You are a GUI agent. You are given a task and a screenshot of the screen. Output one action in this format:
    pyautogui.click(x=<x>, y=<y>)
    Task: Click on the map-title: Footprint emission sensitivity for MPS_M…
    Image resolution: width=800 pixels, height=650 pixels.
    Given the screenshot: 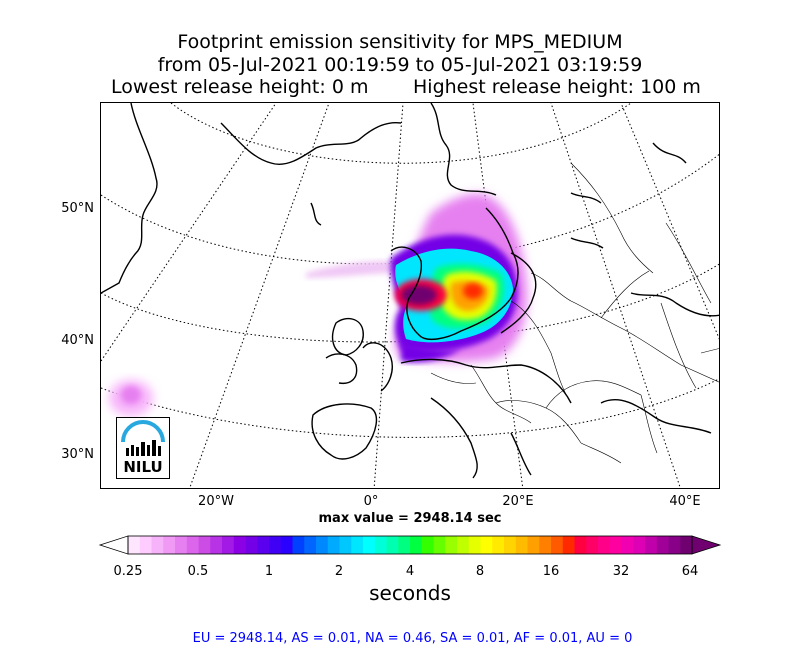 What is the action you would take?
    pyautogui.click(x=400, y=42)
    